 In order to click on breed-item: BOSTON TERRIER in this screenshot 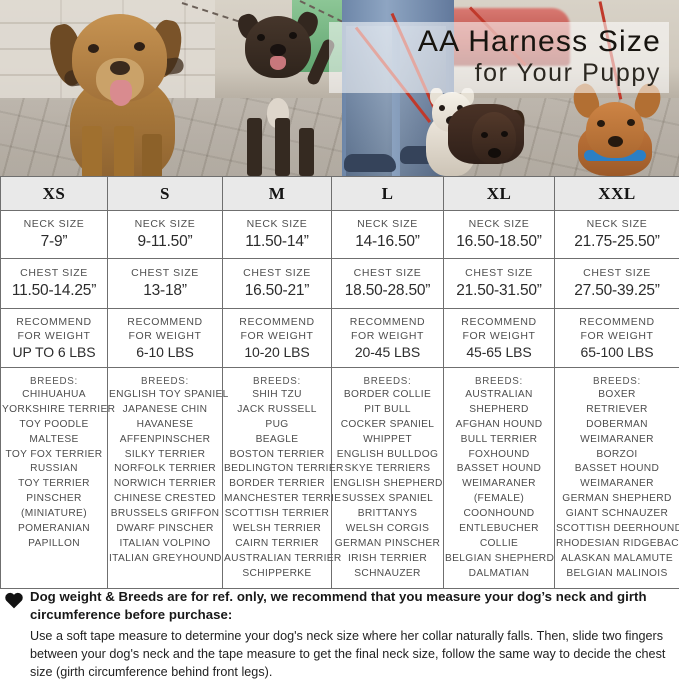, I will do `click(277, 454)`.